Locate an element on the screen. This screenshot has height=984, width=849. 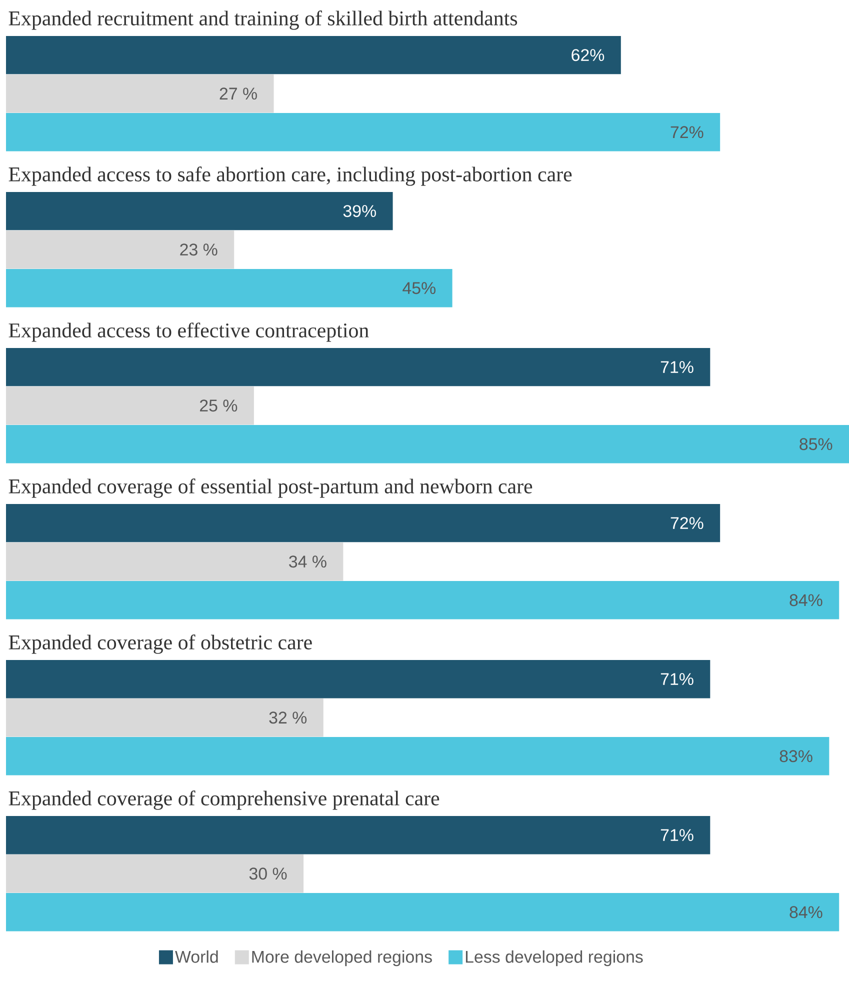
legend-label: Less developed regions is located at coordinates (554, 958).